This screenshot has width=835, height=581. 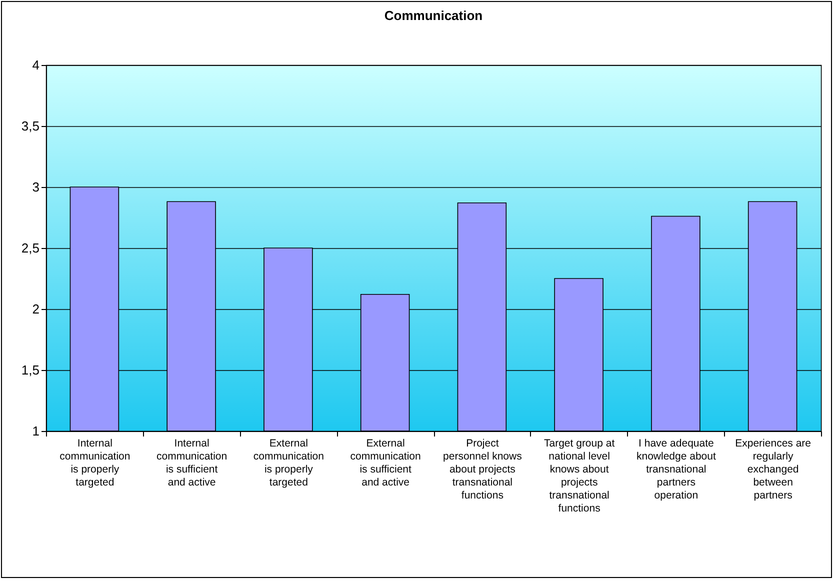 I want to click on chart-title: Communication, so click(x=433, y=15).